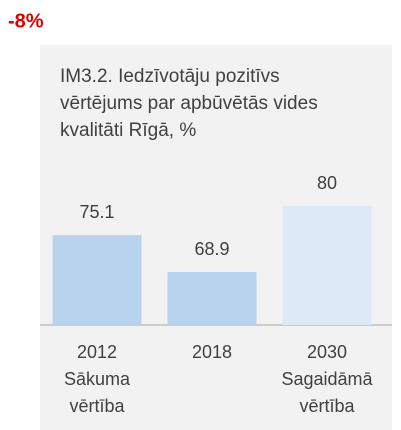 The image size is (401, 430). What do you see at coordinates (97, 379) in the screenshot?
I see `x-tick-label: Sākuma` at bounding box center [97, 379].